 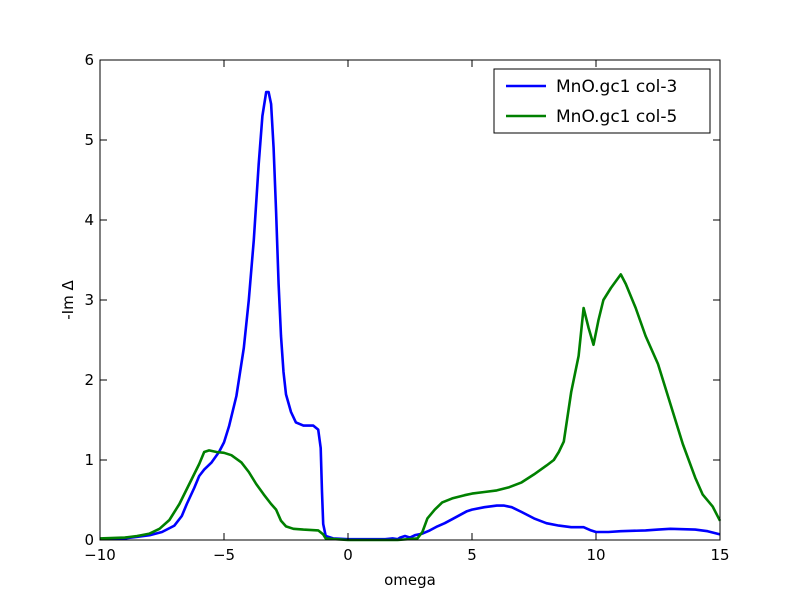 What do you see at coordinates (224, 555) in the screenshot?
I see `x-tick-label: −5` at bounding box center [224, 555].